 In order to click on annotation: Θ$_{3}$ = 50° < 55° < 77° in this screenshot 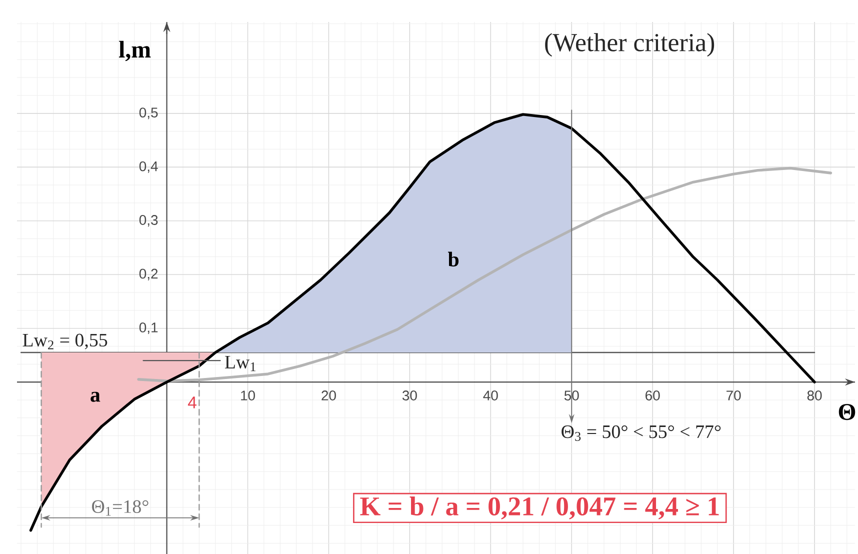, I will do `click(641, 433)`.